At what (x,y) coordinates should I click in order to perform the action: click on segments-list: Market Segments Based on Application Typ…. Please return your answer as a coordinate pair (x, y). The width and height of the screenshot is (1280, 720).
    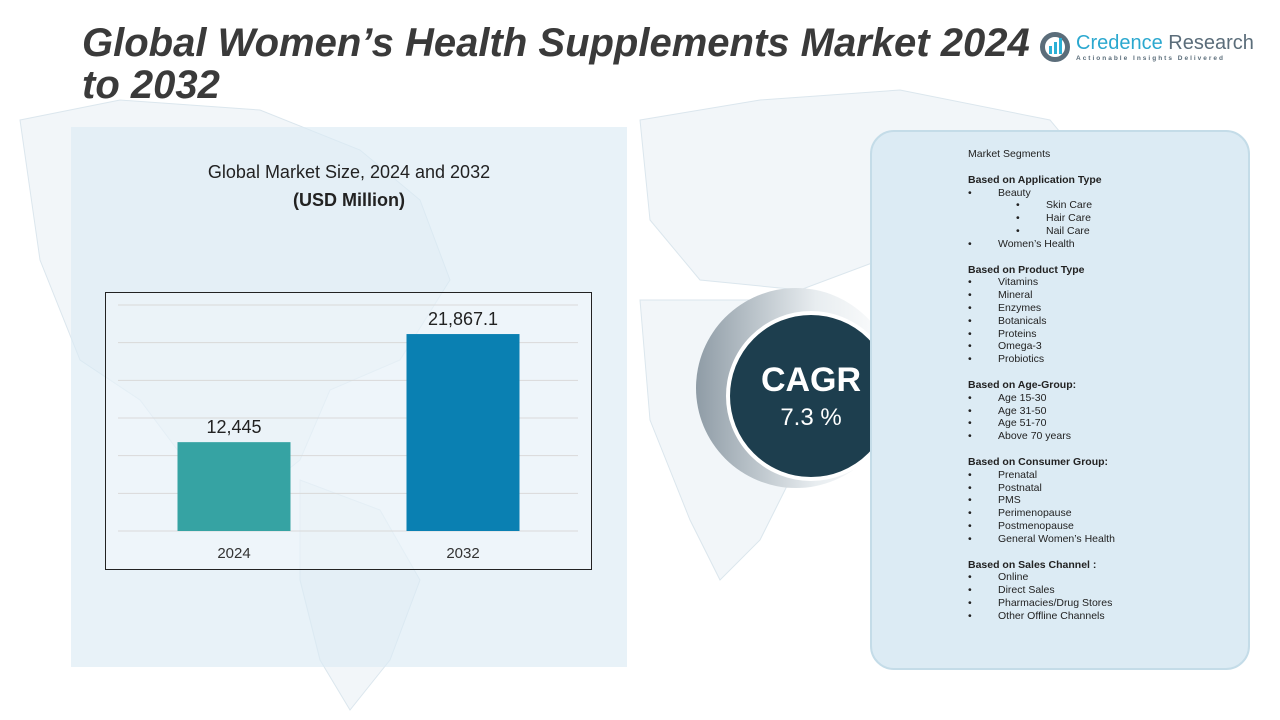
    Looking at the image, I should click on (1108, 385).